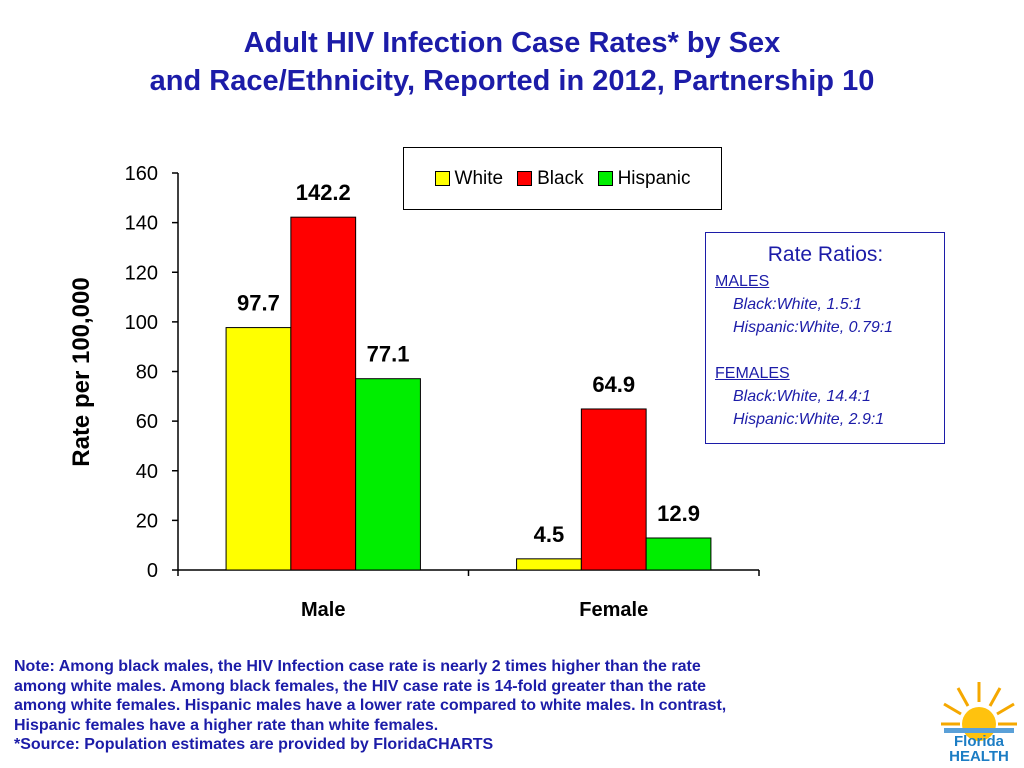 The image size is (1024, 768). I want to click on bar-black-female, so click(613, 489).